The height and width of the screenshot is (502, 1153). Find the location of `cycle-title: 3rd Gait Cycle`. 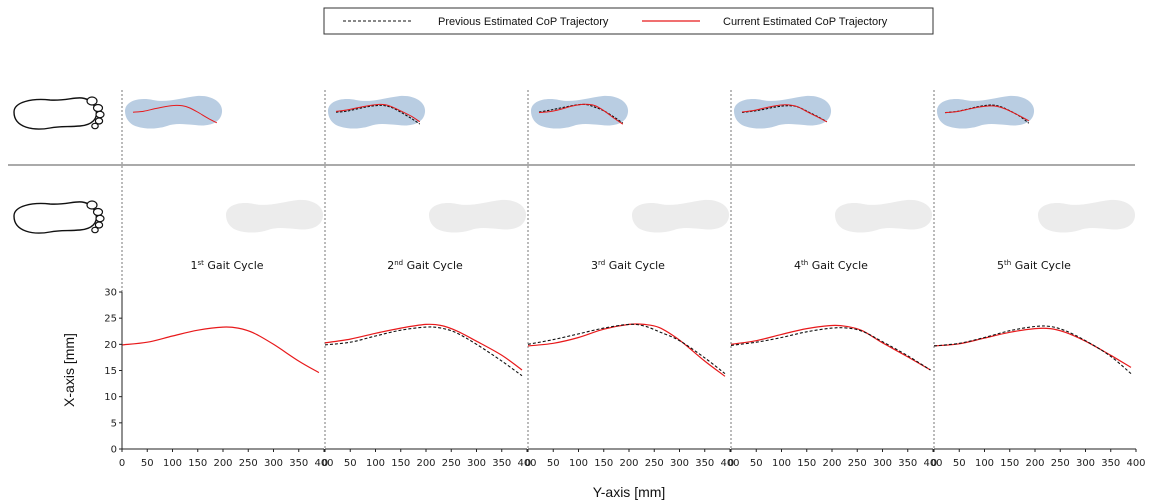

cycle-title: 3rd Gait Cycle is located at coordinates (628, 265).